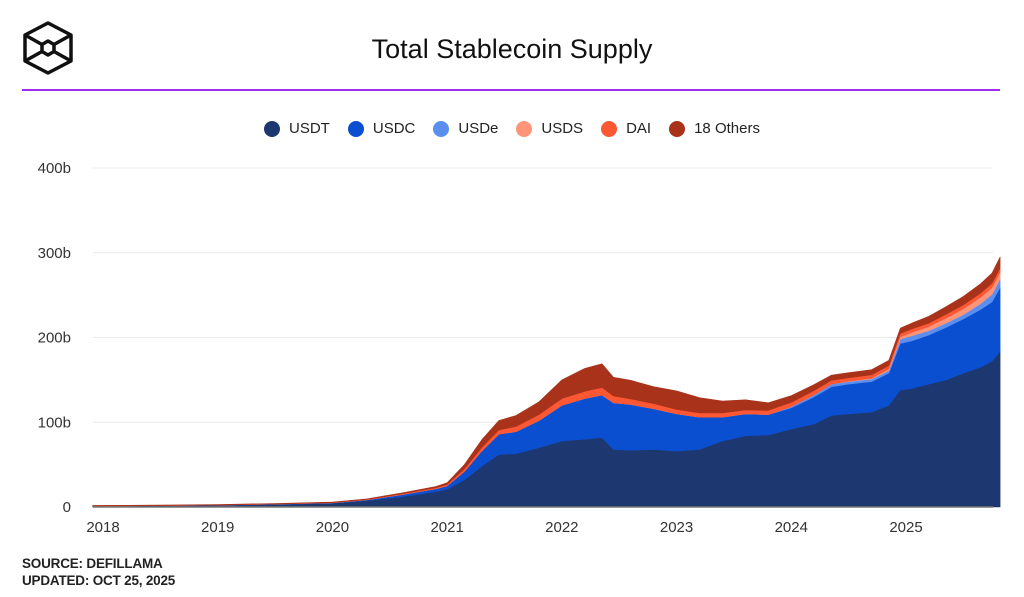 The image size is (1024, 597). I want to click on legend-item: DAI, so click(626, 128).